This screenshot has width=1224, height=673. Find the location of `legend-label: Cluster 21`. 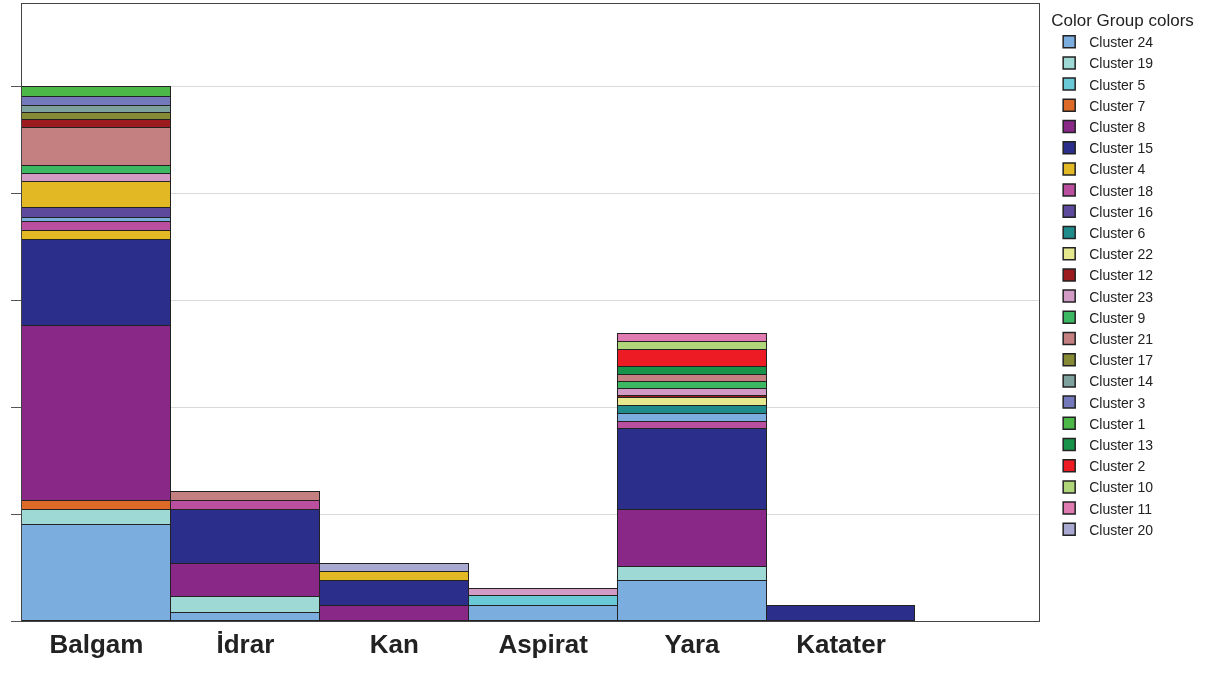

legend-label: Cluster 21 is located at coordinates (1121, 338).